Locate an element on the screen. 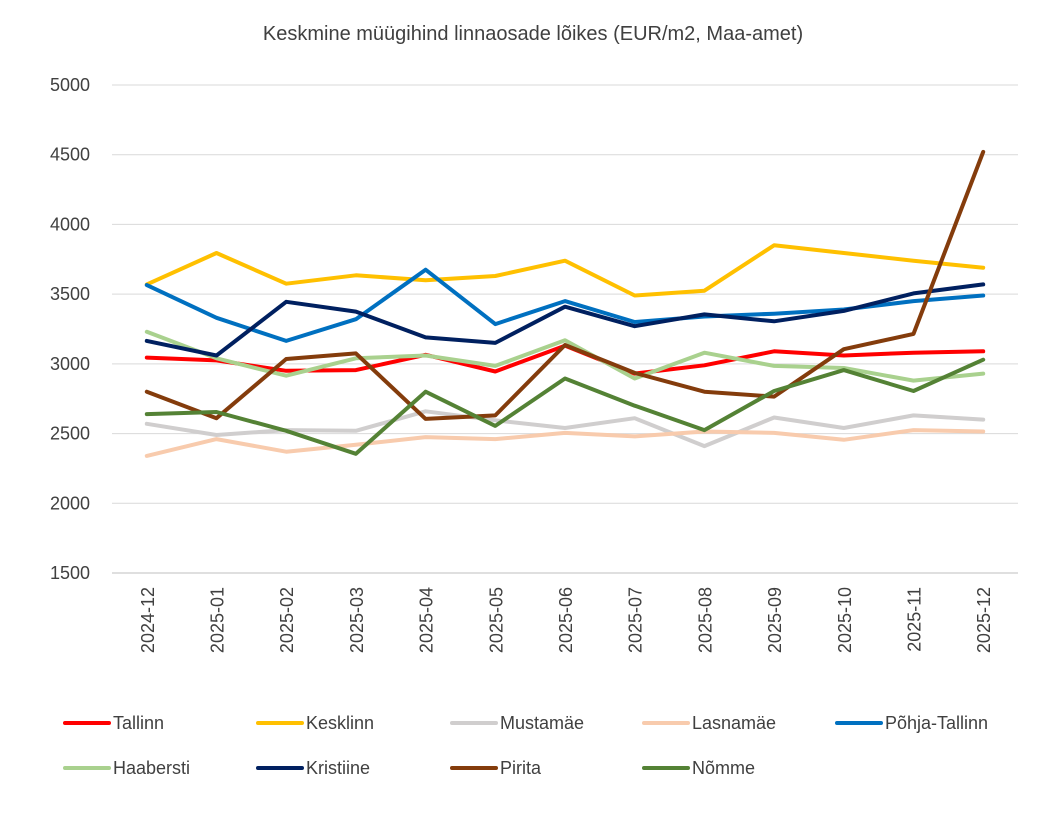 The height and width of the screenshot is (817, 1044). legend-item: Haabersti is located at coordinates (126, 768).